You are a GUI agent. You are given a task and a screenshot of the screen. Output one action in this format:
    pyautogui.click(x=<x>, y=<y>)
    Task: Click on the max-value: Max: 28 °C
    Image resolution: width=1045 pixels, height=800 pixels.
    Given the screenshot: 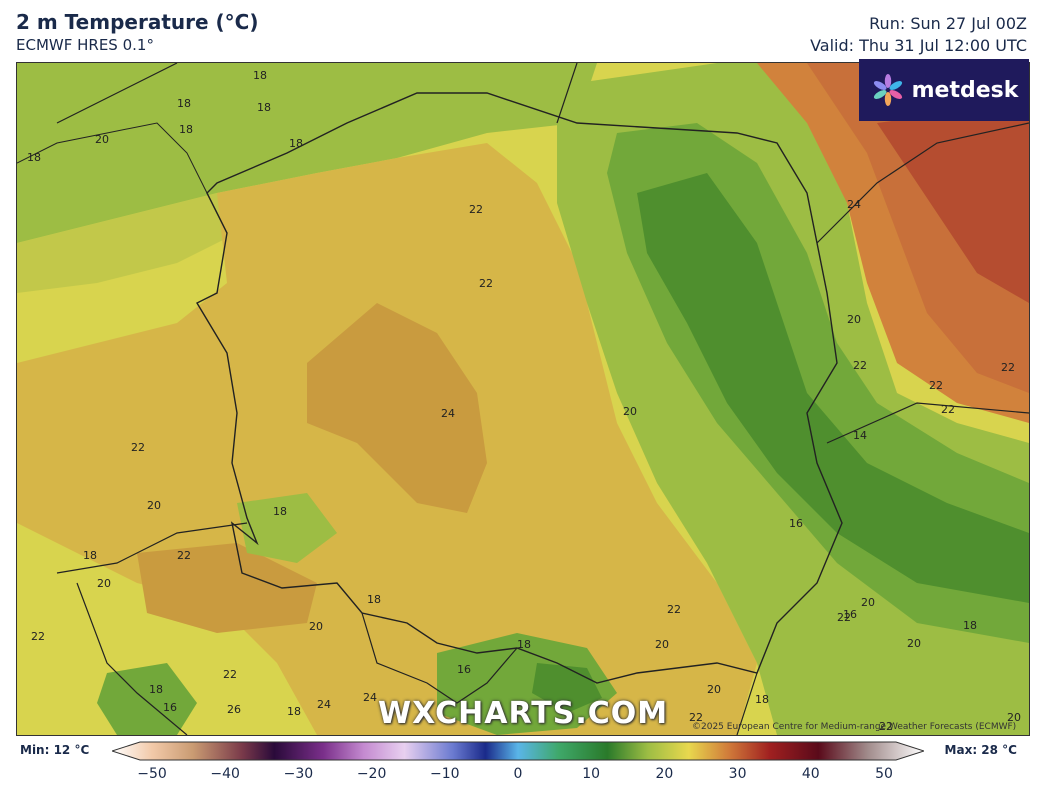 What is the action you would take?
    pyautogui.click(x=980, y=750)
    